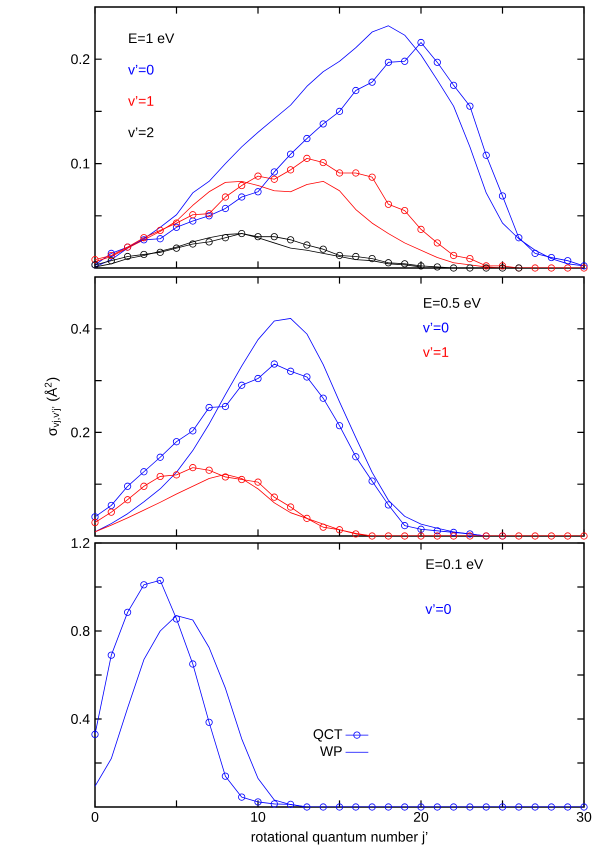 This screenshot has height=863, width=607. Describe the element at coordinates (331, 751) in the screenshot. I see `legend-label: WP` at that location.